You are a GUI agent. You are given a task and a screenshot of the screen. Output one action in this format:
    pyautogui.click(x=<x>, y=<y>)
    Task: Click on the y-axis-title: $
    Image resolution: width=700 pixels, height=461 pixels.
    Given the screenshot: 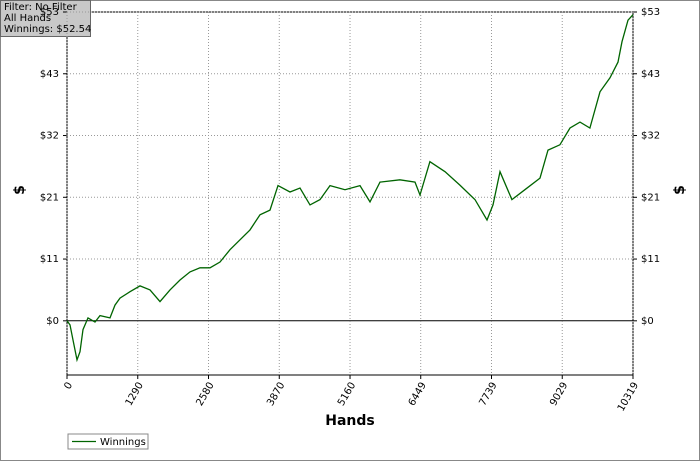 What is the action you would take?
    pyautogui.click(x=20, y=190)
    